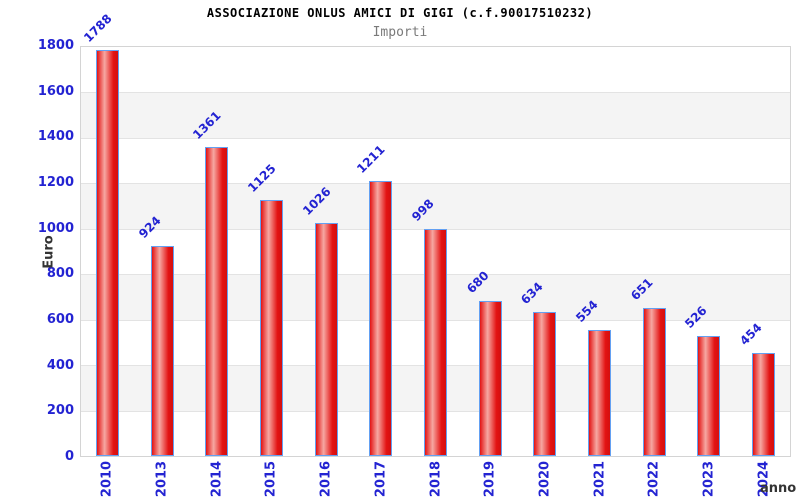 The width and height of the screenshot is (800, 500). Describe the element at coordinates (55, 228) in the screenshot. I see `y-tick-label: 1000` at that location.